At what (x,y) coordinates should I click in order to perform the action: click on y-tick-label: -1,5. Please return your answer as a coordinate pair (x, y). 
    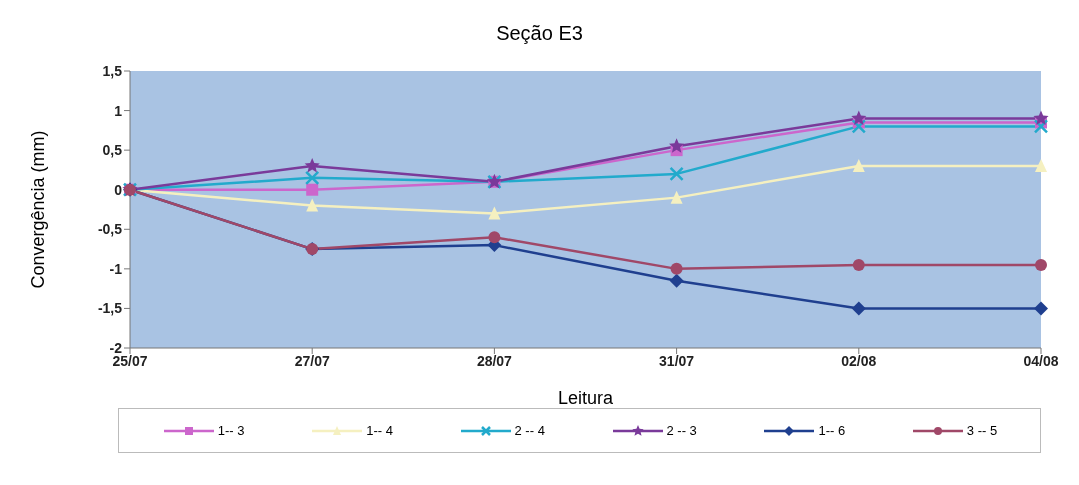
    Looking at the image, I should click on (110, 308).